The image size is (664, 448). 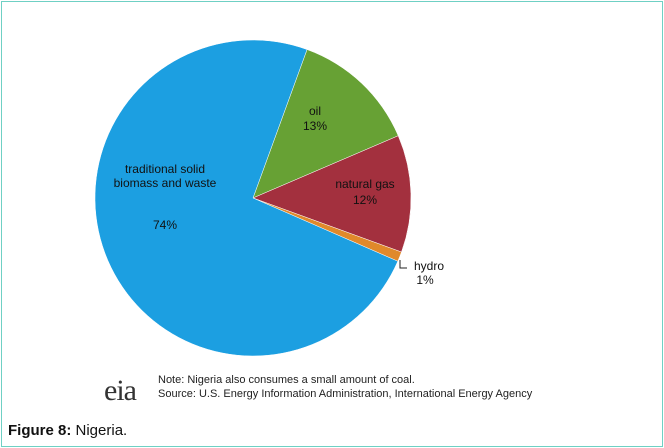 I want to click on leader-line, so click(x=403, y=264).